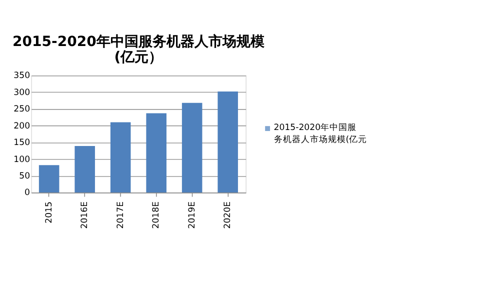  What do you see at coordinates (121, 215) in the screenshot?
I see `x-tick-label: 2017E` at bounding box center [121, 215].